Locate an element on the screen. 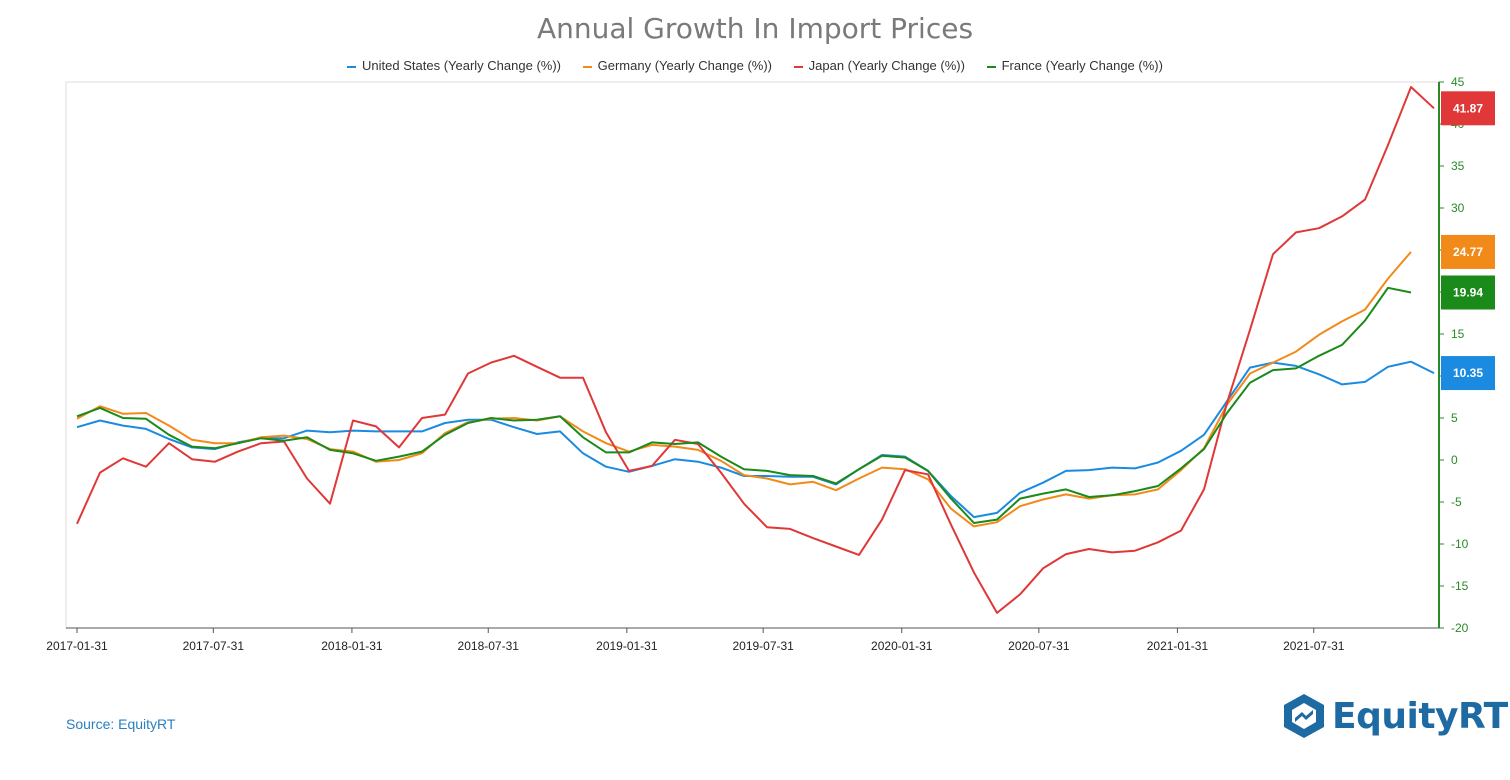  equityrt-logo-text: EquityRT is located at coordinates (1420, 716).